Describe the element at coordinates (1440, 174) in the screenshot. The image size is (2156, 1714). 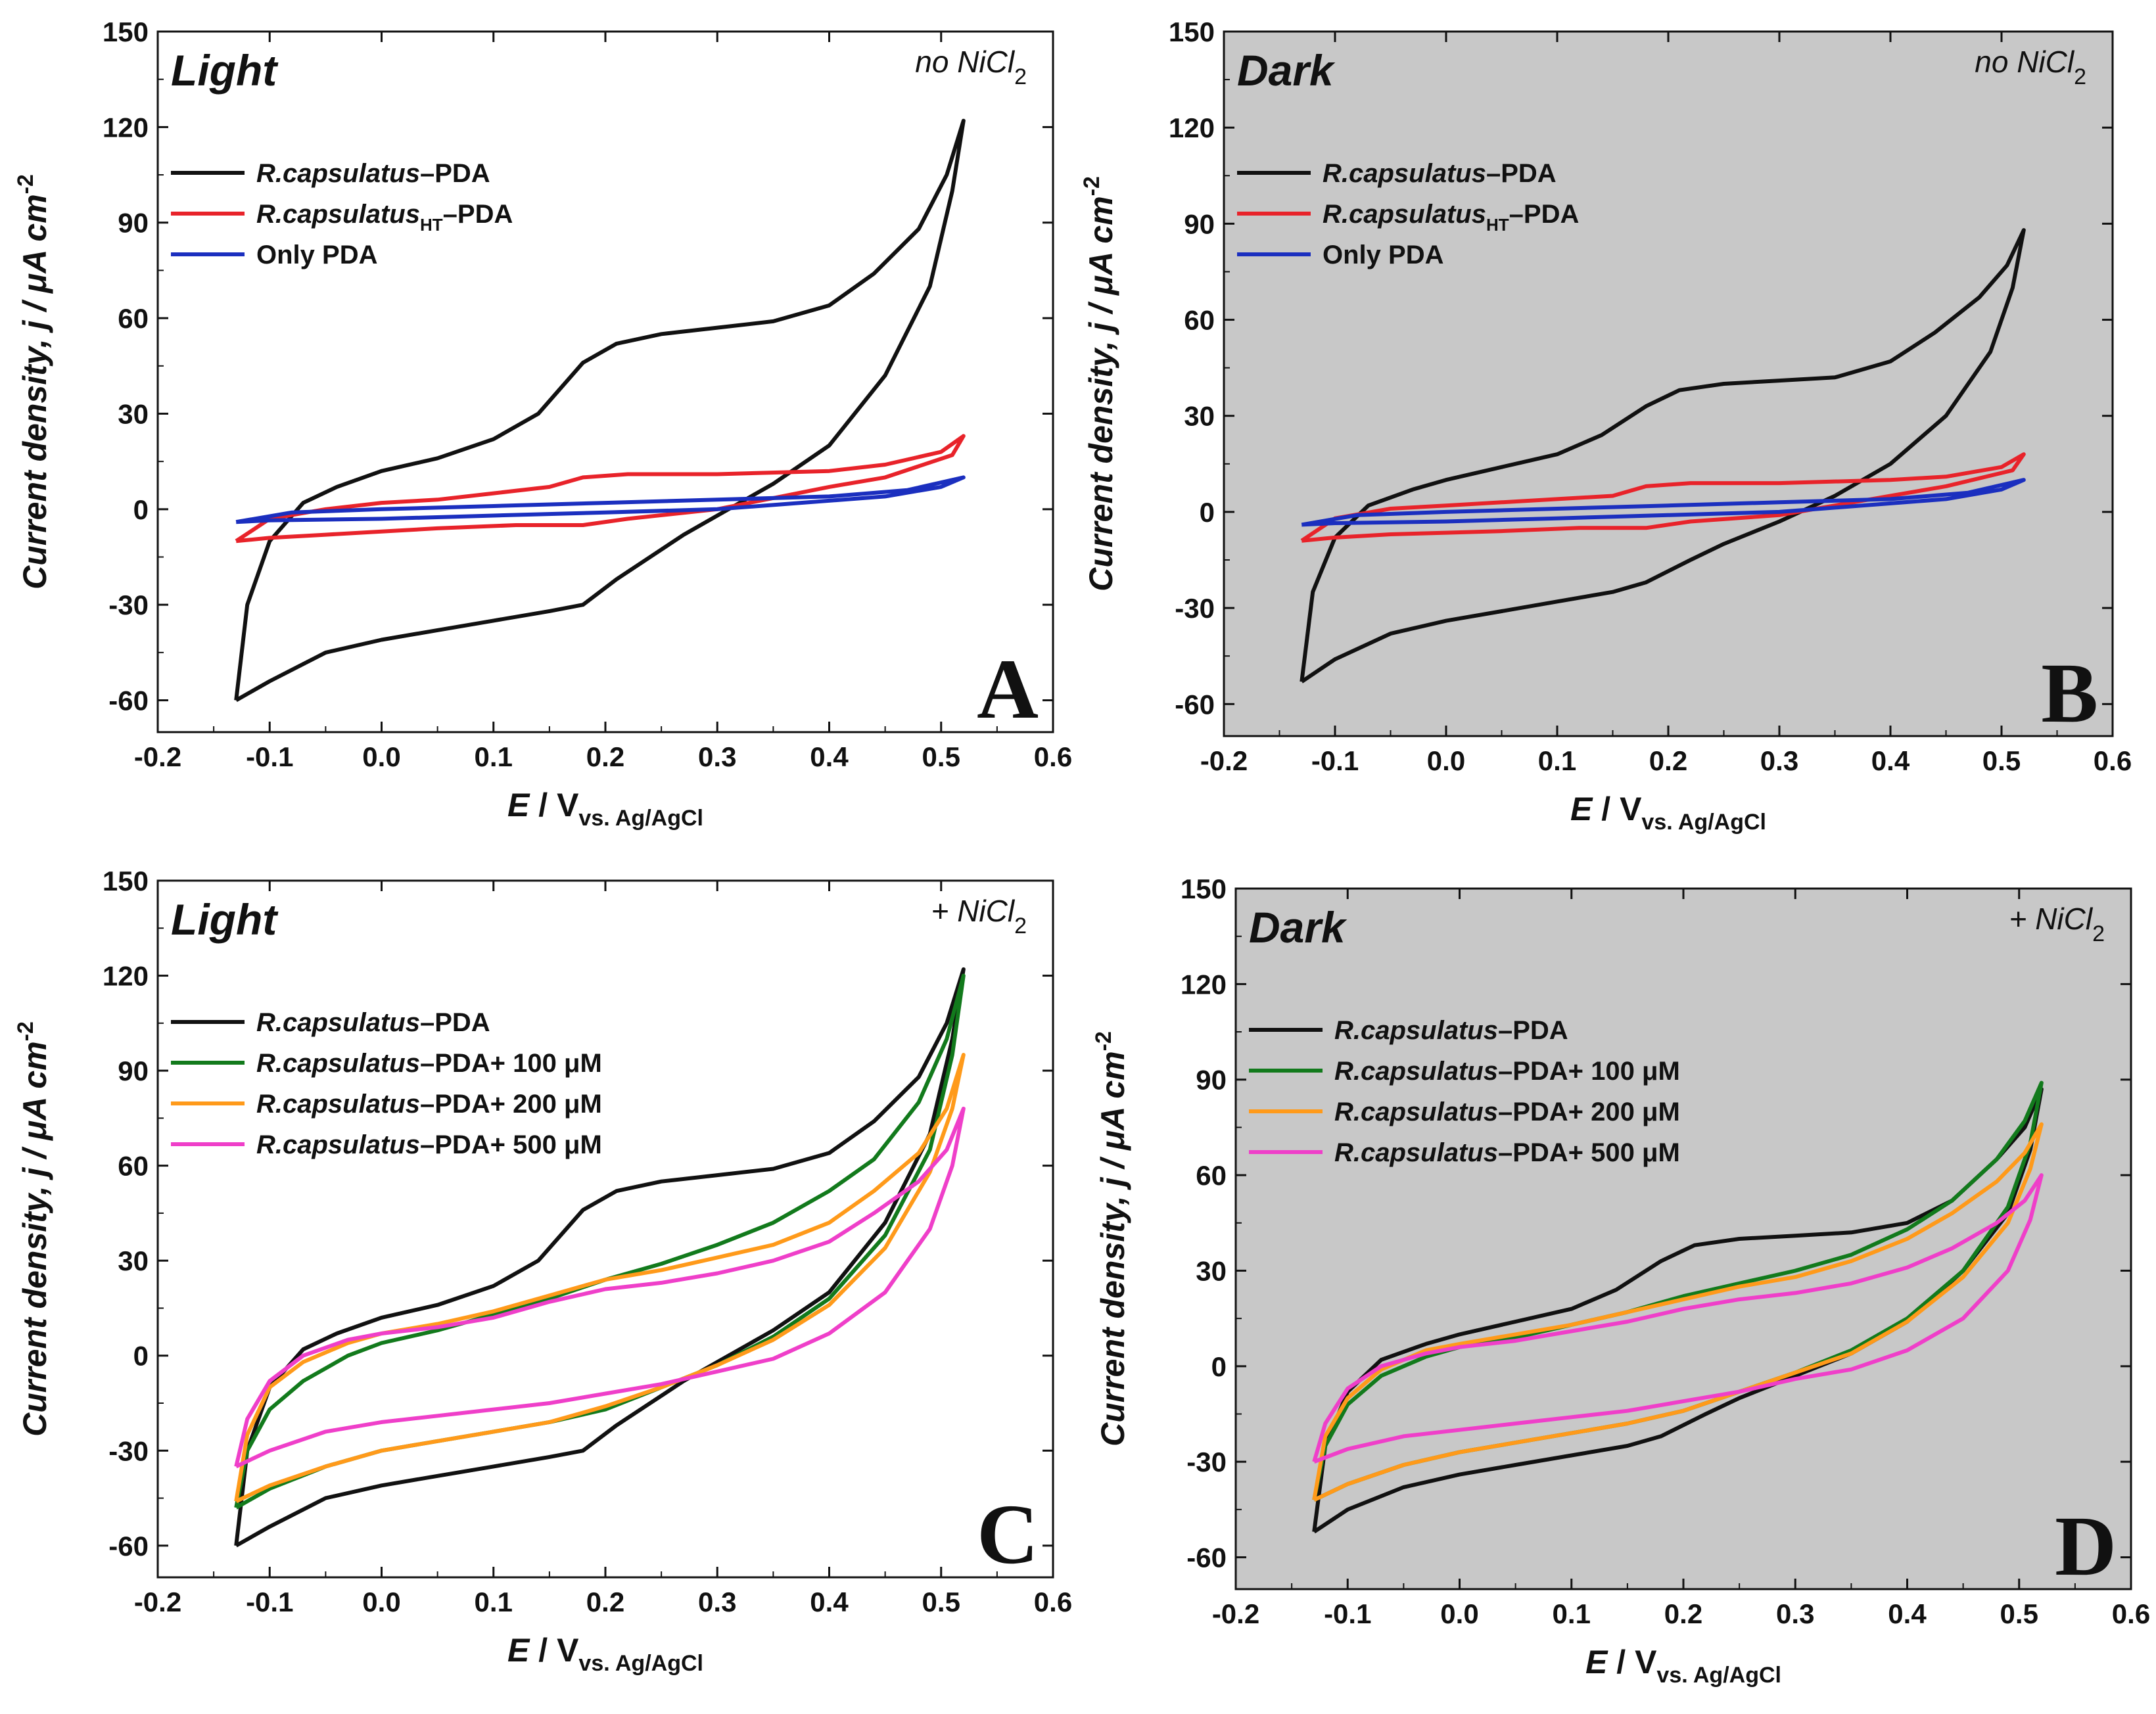
I see `legend-entry: R.capsulatus–PDA` at that location.